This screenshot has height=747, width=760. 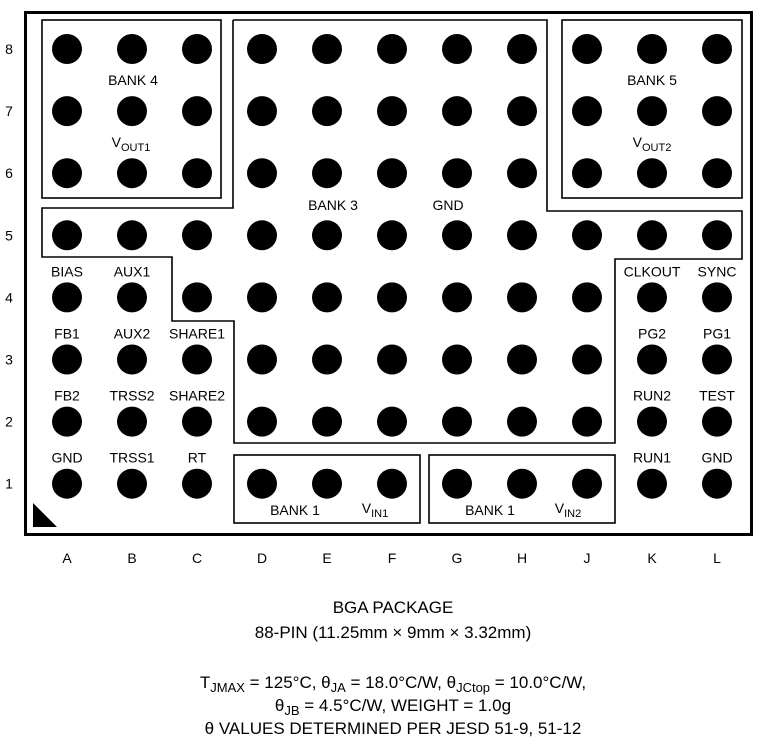 I want to click on caption-thermal-line3: θ VALUES DETERMINED PER JESD 51-9, 51-12, so click(x=393, y=728).